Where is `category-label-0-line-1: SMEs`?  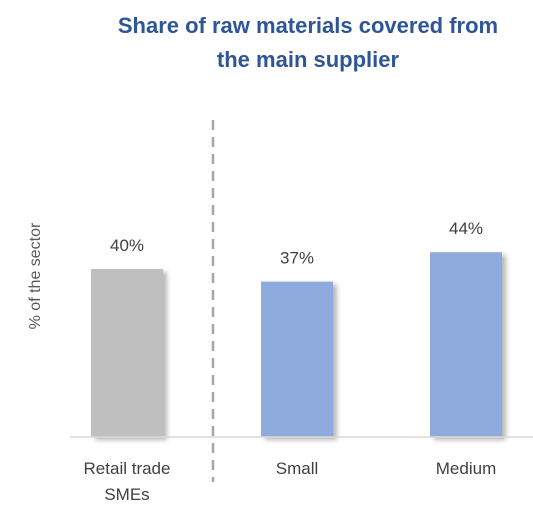
category-label-0-line-1: SMEs is located at coordinates (126, 494).